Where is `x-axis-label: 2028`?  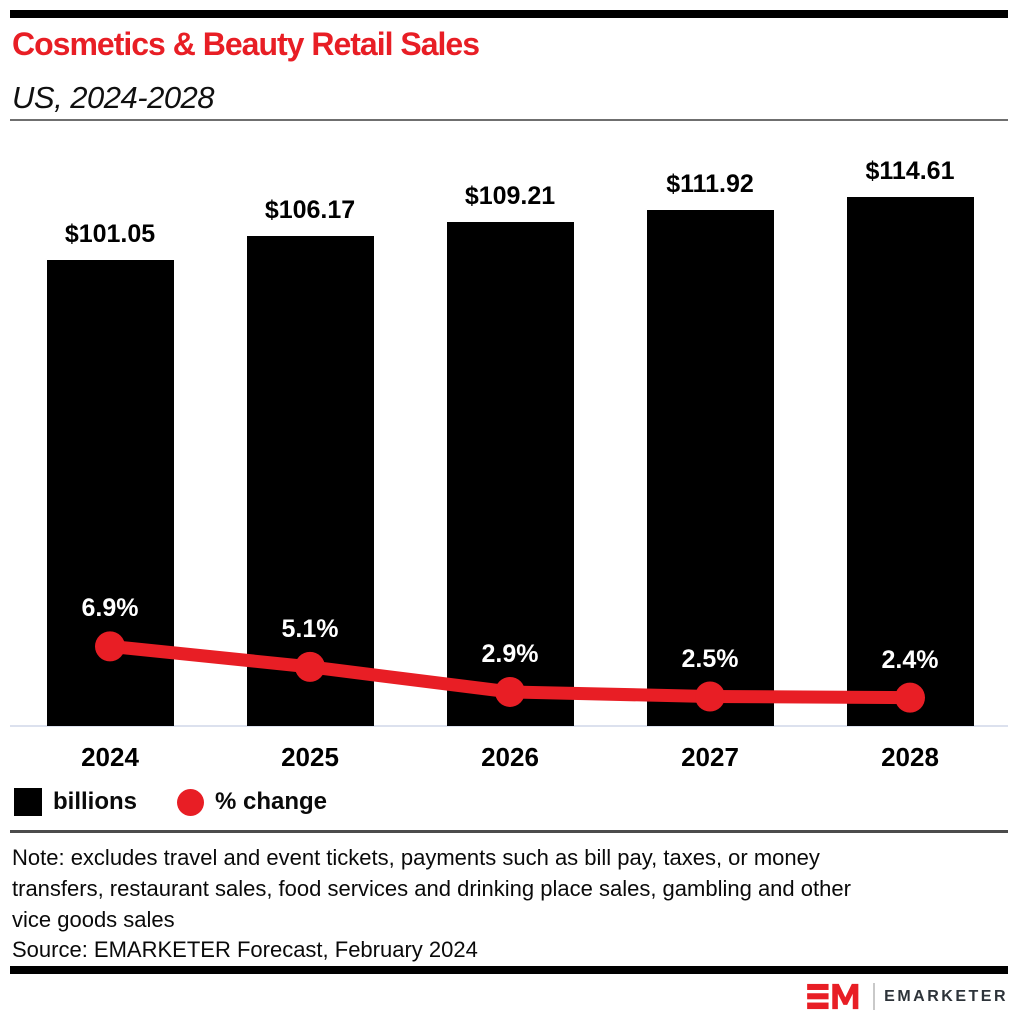
x-axis-label: 2028 is located at coordinates (910, 757).